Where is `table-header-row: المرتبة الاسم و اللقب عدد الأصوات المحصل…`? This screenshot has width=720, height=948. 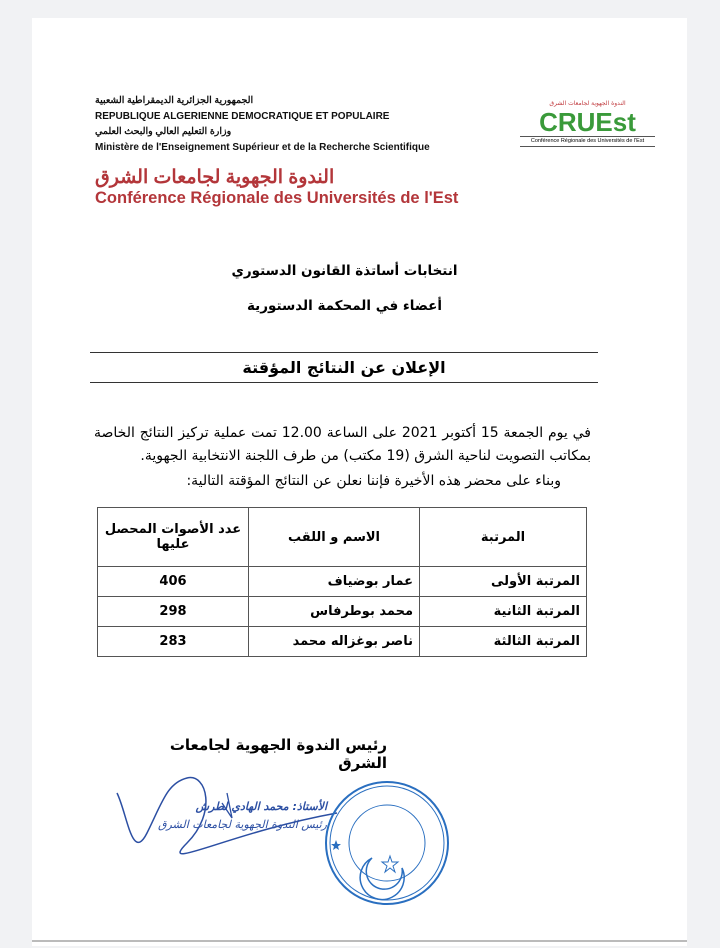
table-header-row: المرتبة الاسم و اللقب عدد الأصوات المحصل… is located at coordinates (342, 537).